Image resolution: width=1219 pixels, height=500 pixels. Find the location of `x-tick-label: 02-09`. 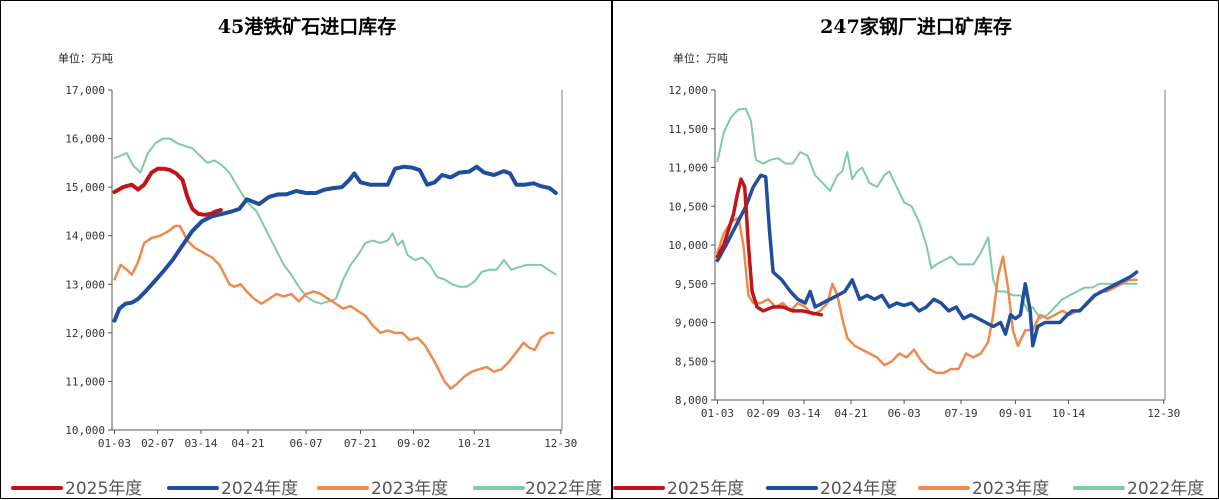

x-tick-label: 02-09 is located at coordinates (763, 413).